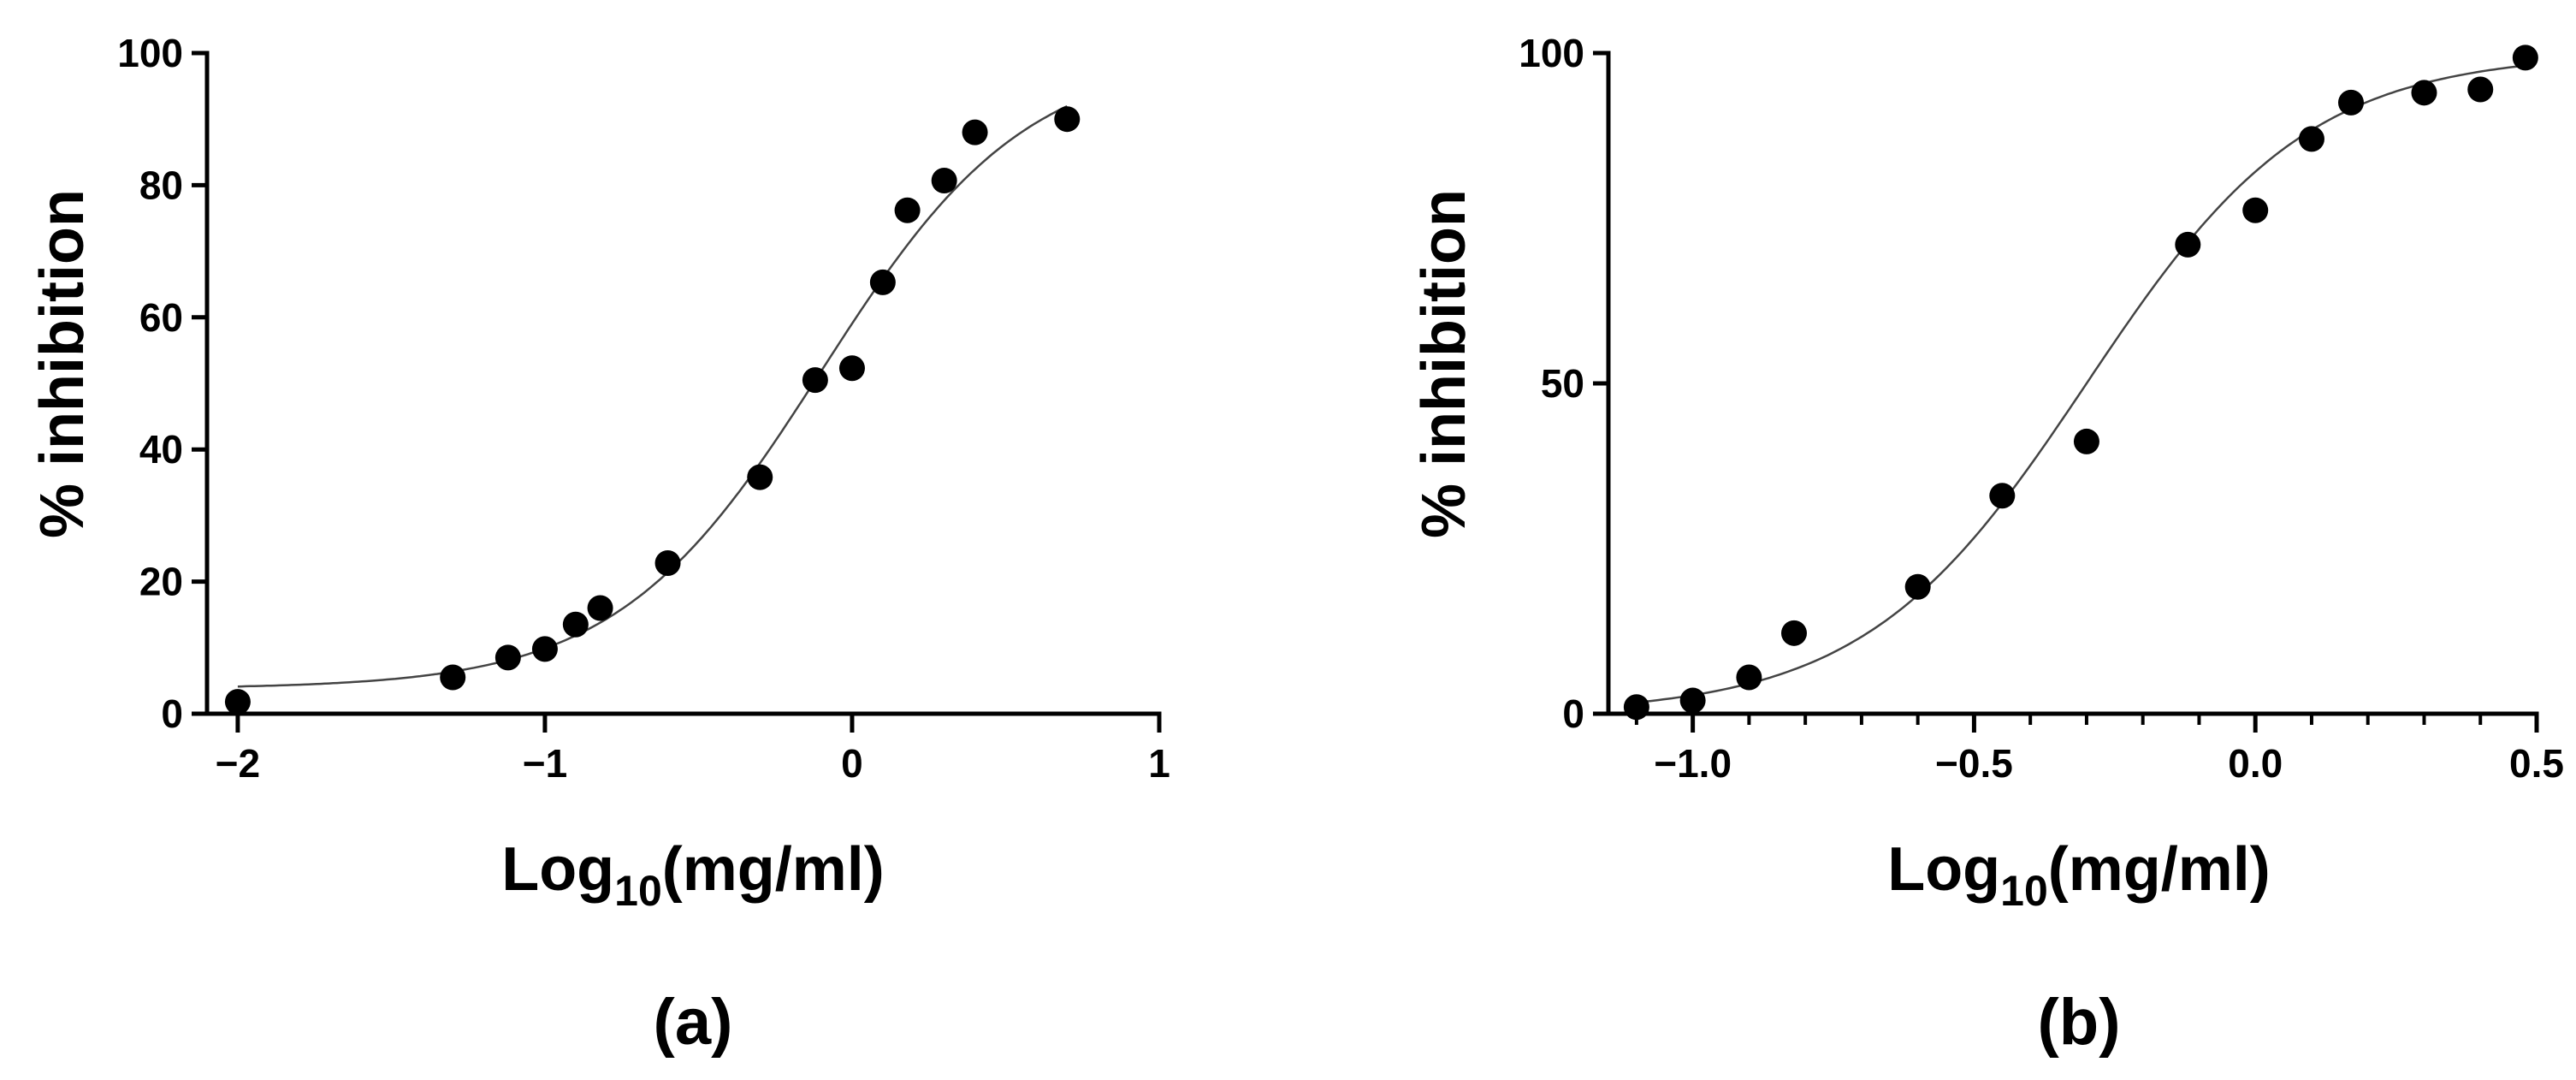 Image resolution: width=2576 pixels, height=1080 pixels. What do you see at coordinates (852, 763) in the screenshot?
I see `x-tick-label-a: 0` at bounding box center [852, 763].